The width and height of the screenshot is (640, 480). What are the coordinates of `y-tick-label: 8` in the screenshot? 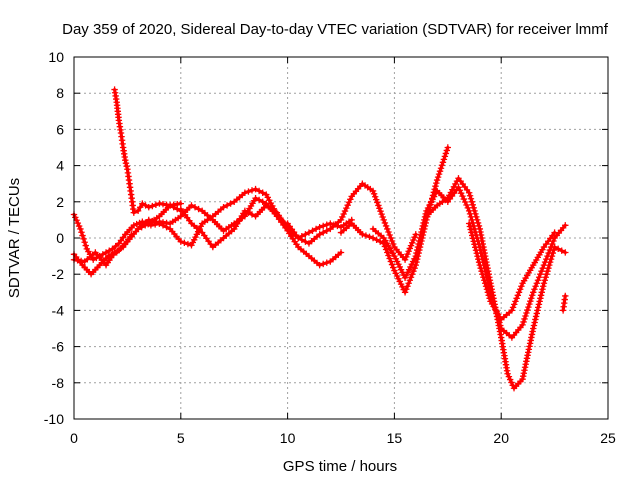 It's located at (60, 93).